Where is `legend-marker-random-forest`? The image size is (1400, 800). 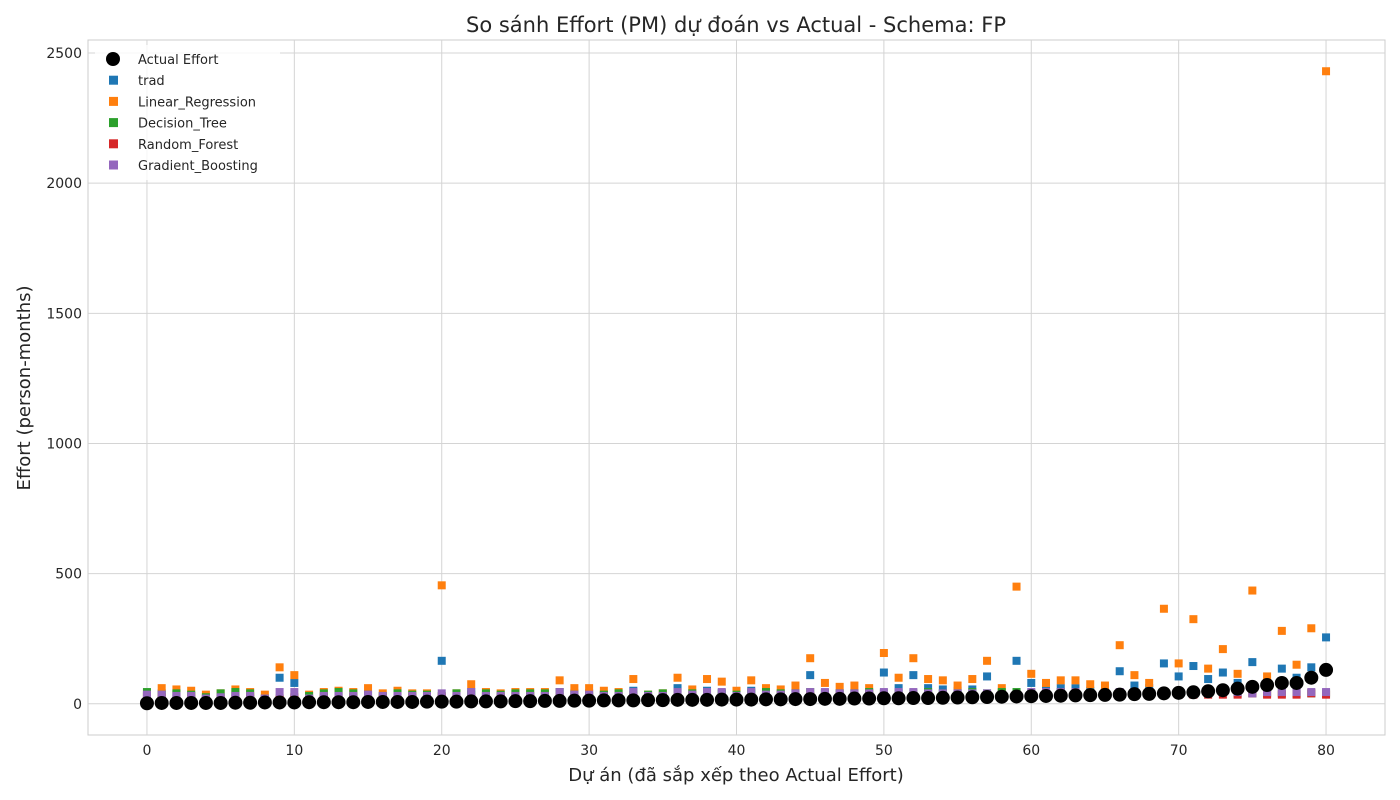 legend-marker-random-forest is located at coordinates (113, 144).